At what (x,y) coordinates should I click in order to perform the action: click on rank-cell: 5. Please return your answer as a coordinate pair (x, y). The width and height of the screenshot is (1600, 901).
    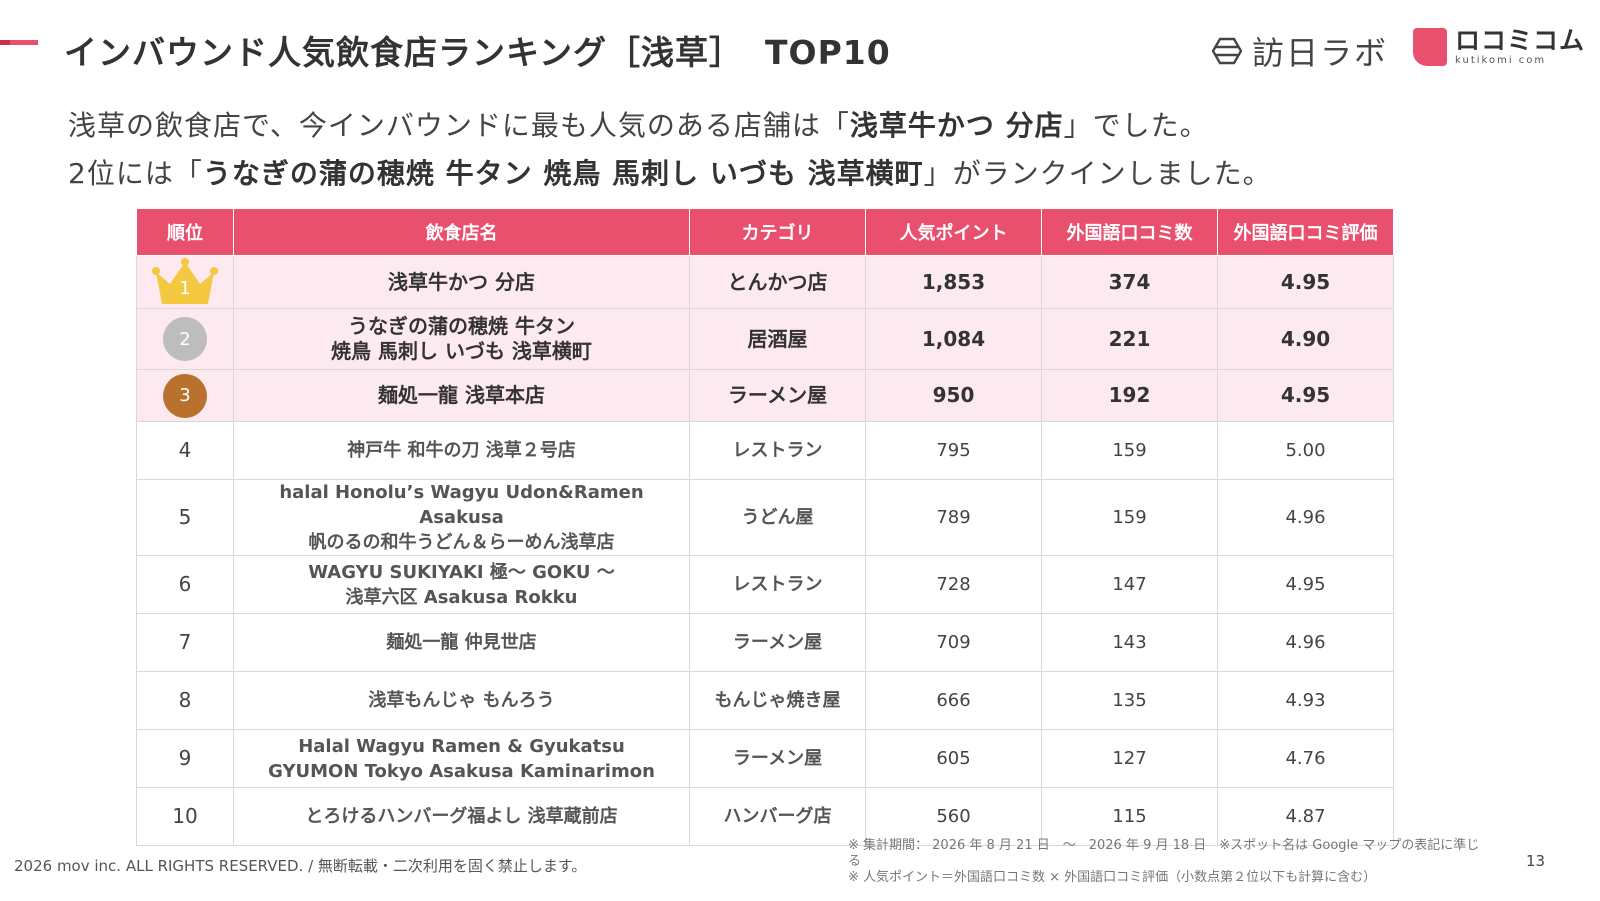
    Looking at the image, I should click on (185, 517).